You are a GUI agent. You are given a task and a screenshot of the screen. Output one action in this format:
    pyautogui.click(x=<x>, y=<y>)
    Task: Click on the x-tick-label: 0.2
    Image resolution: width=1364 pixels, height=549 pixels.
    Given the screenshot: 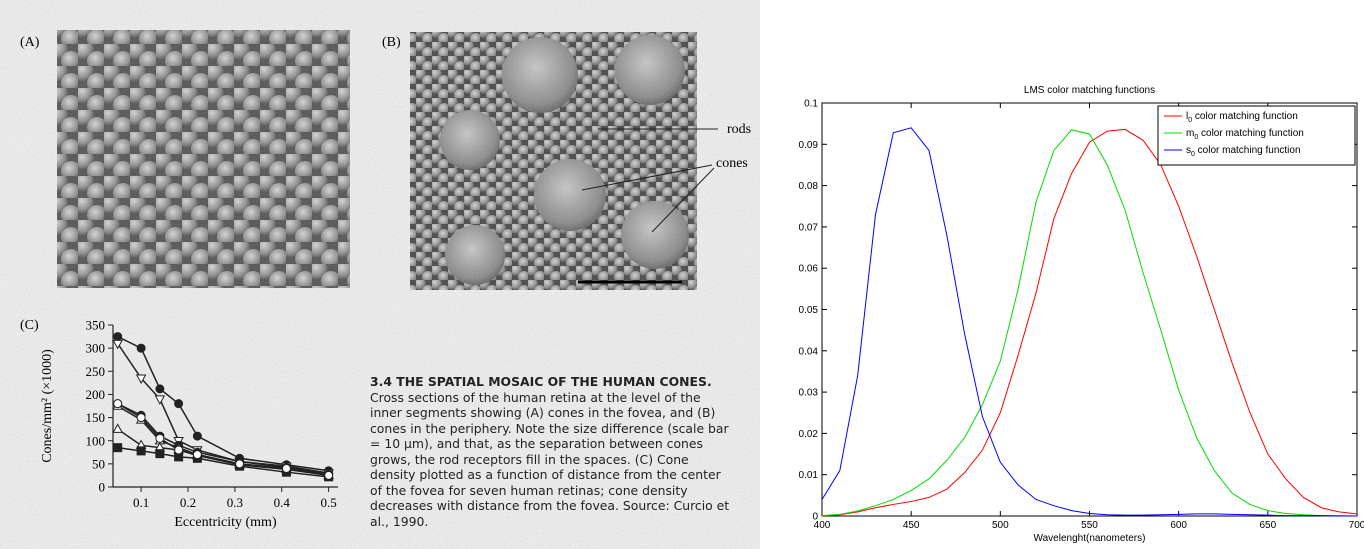 What is the action you would take?
    pyautogui.click(x=188, y=502)
    